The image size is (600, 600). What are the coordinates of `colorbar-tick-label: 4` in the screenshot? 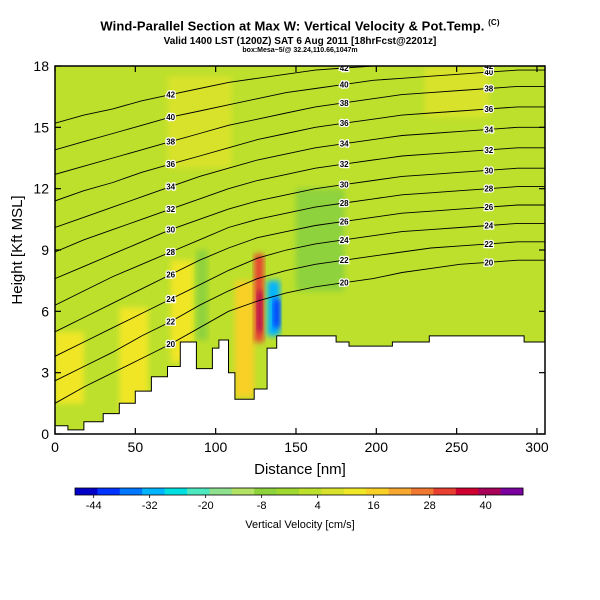 It's located at (318, 506).